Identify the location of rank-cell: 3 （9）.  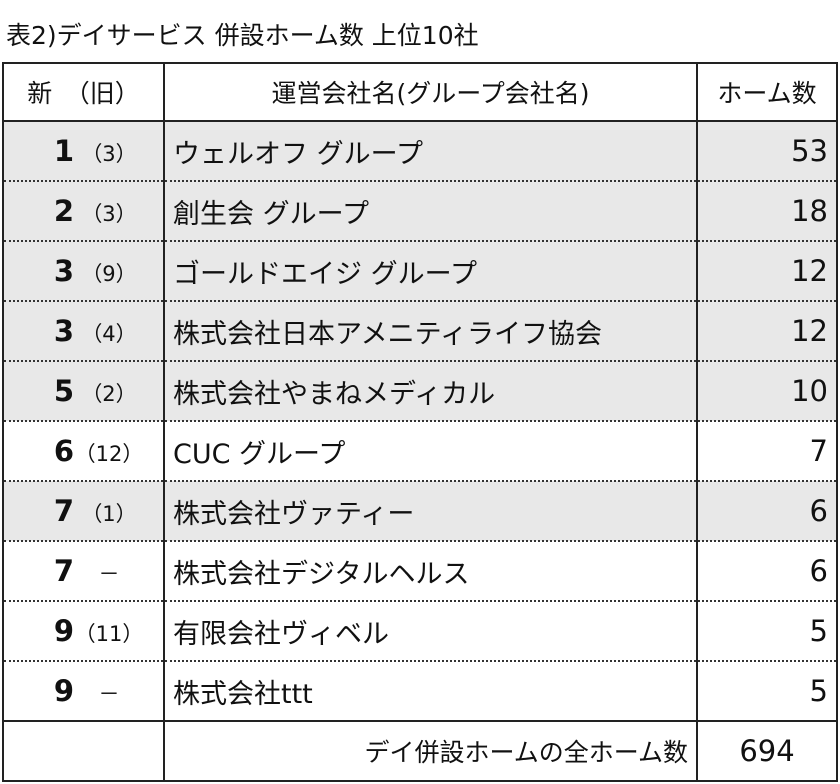
(83, 271).